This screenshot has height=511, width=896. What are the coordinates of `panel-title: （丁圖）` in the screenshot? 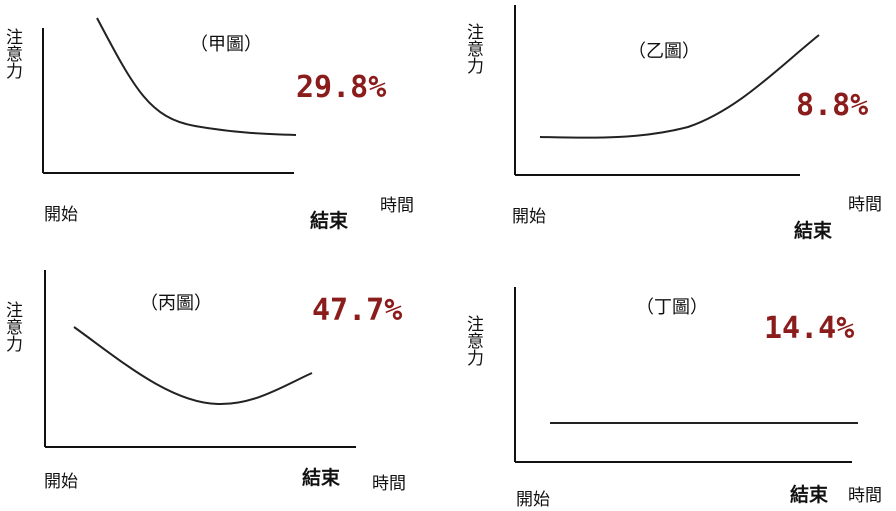 It's located at (672, 307).